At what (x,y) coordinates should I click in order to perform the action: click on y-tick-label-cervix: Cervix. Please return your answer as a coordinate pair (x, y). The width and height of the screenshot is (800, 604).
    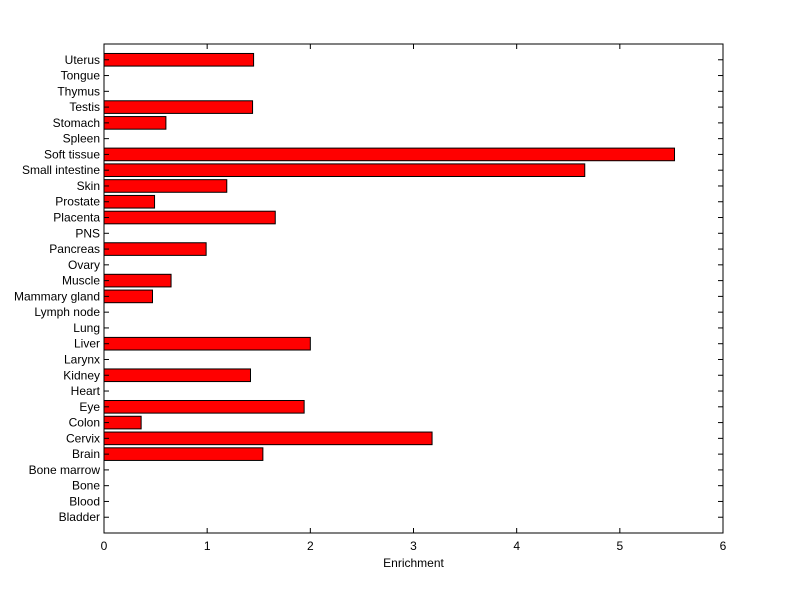
    Looking at the image, I should click on (83, 438).